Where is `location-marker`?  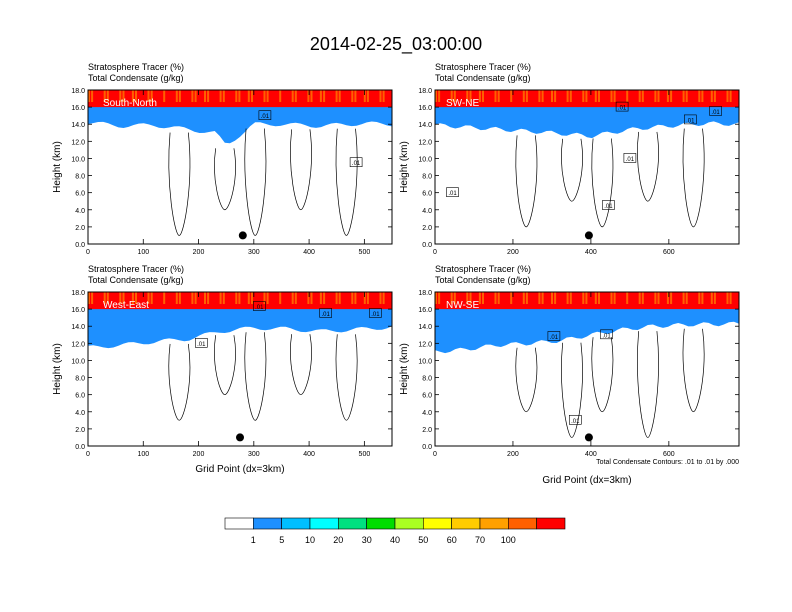
location-marker is located at coordinates (588, 437).